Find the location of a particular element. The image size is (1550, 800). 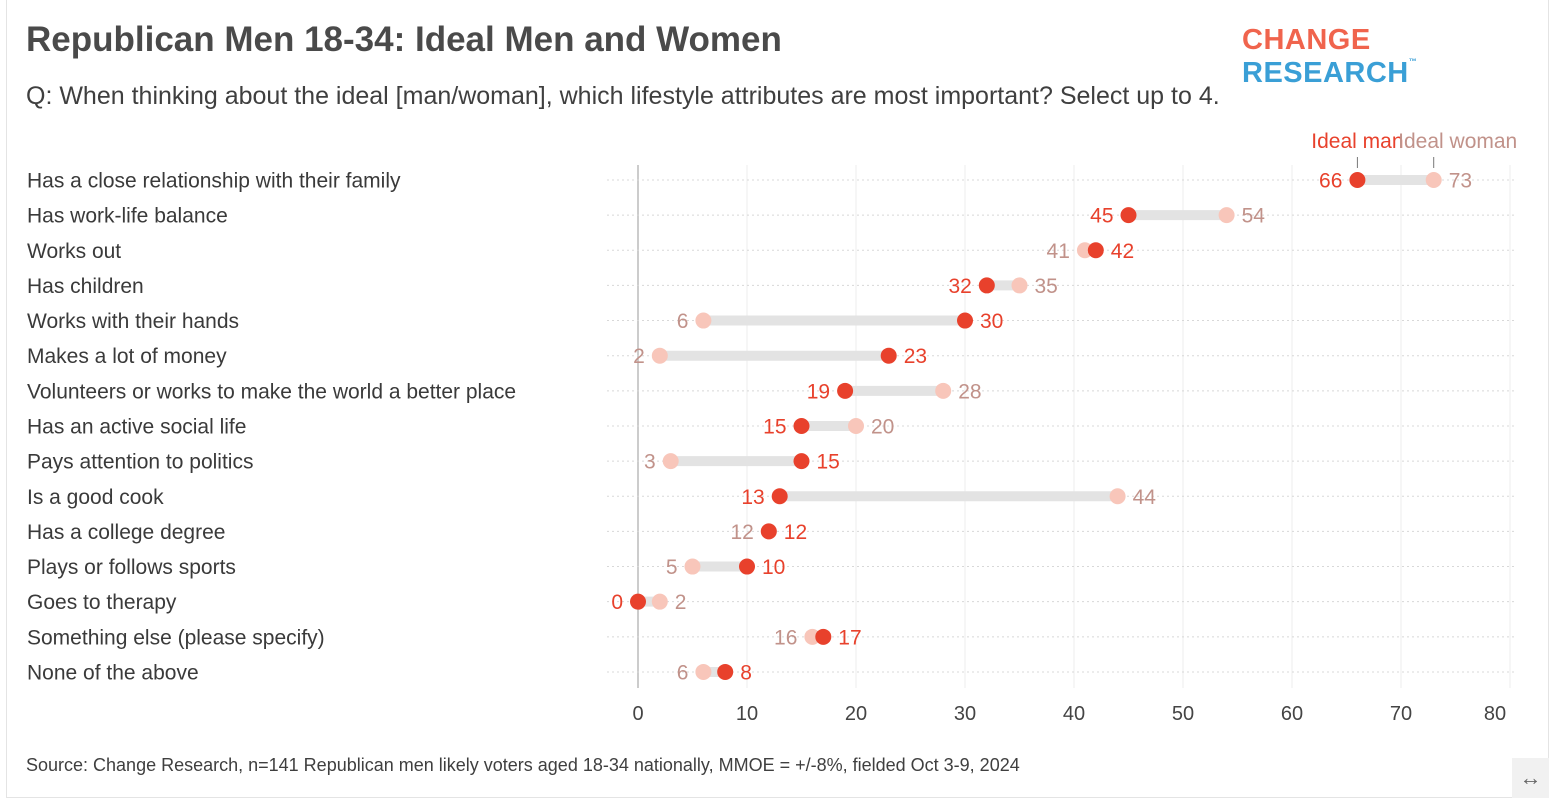

x-tick-label: 0 is located at coordinates (637, 714).